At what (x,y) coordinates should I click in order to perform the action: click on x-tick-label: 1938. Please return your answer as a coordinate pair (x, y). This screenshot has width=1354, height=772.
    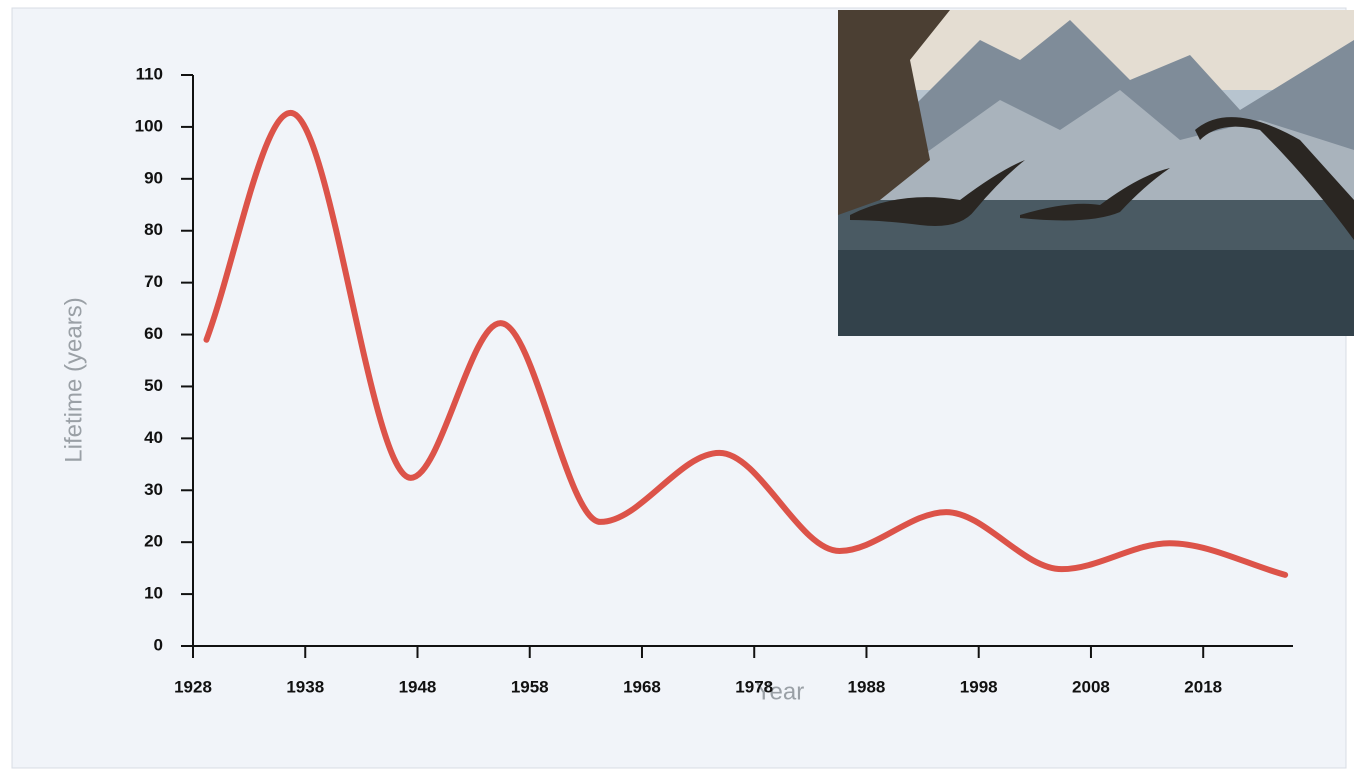
    Looking at the image, I should click on (305, 686).